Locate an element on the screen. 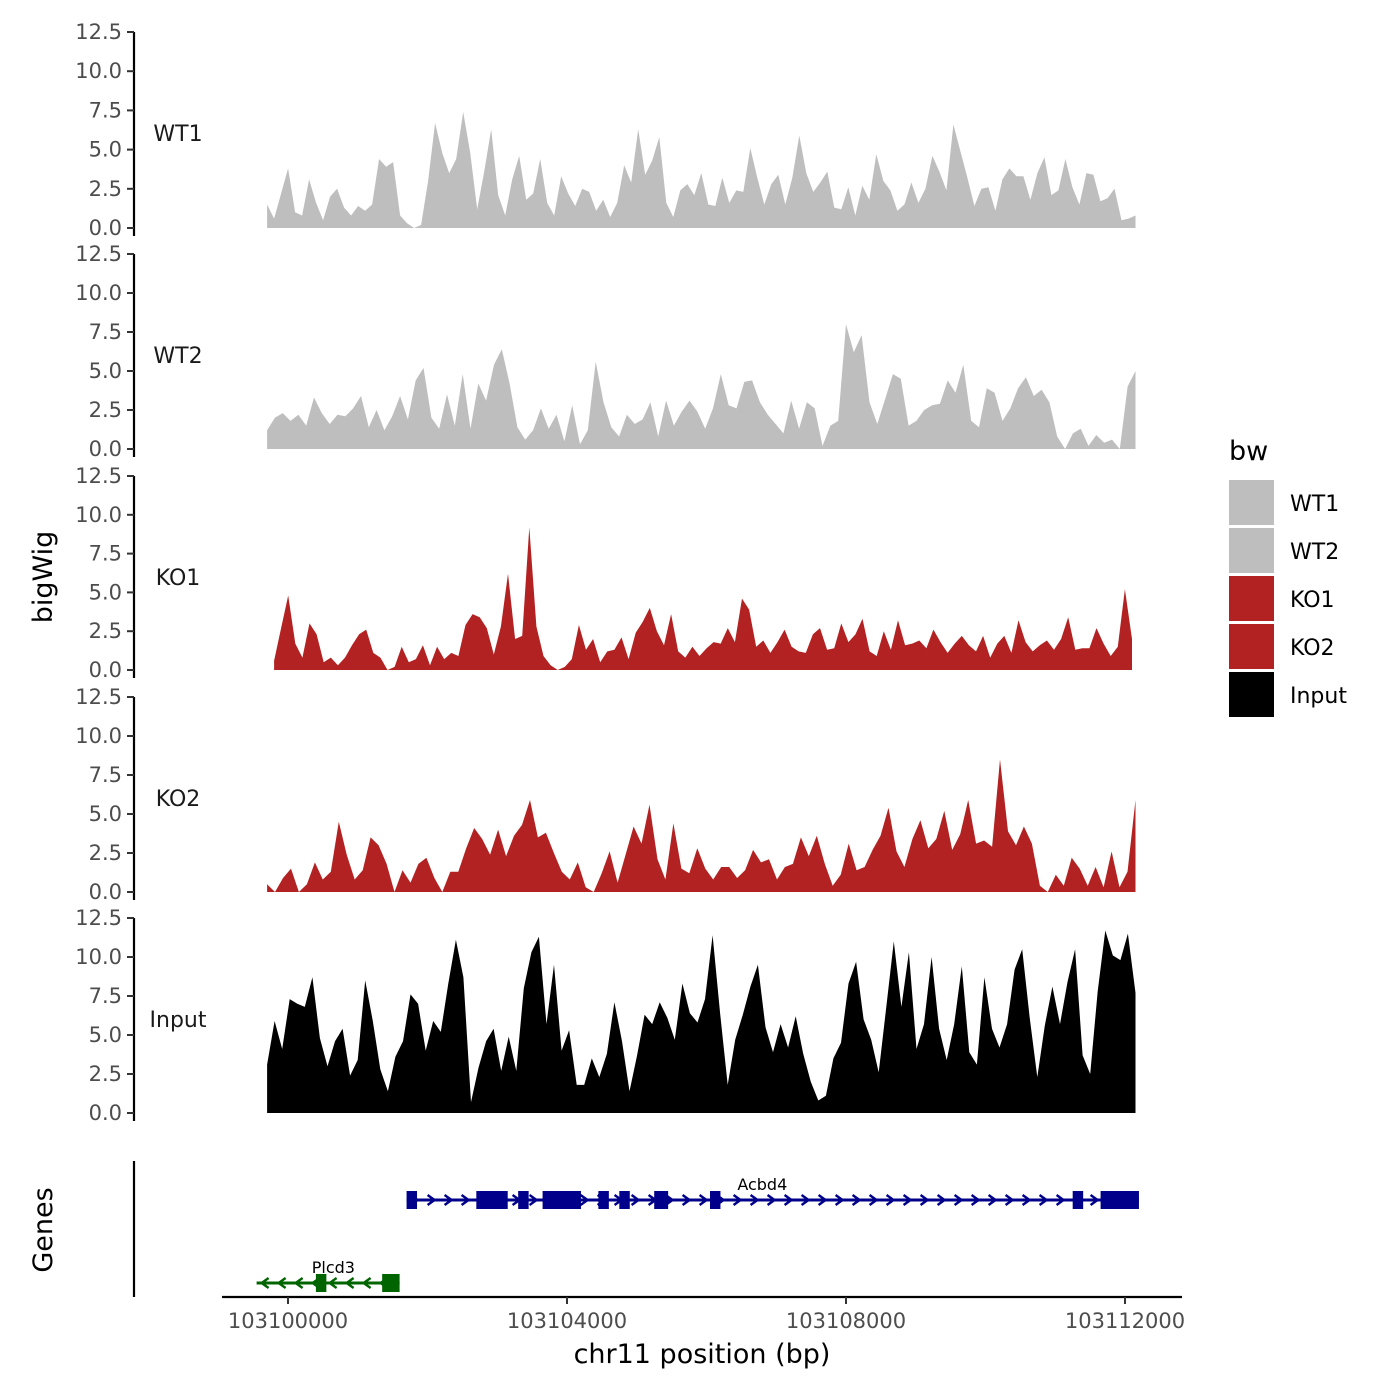  coverage-area-KO2 is located at coordinates (701, 825).